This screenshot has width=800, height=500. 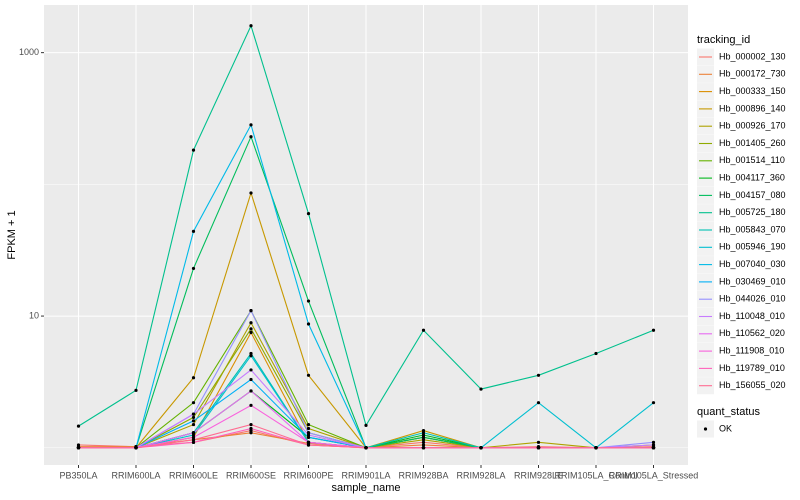 What do you see at coordinates (725, 428) in the screenshot?
I see `legend-label: OK` at bounding box center [725, 428].